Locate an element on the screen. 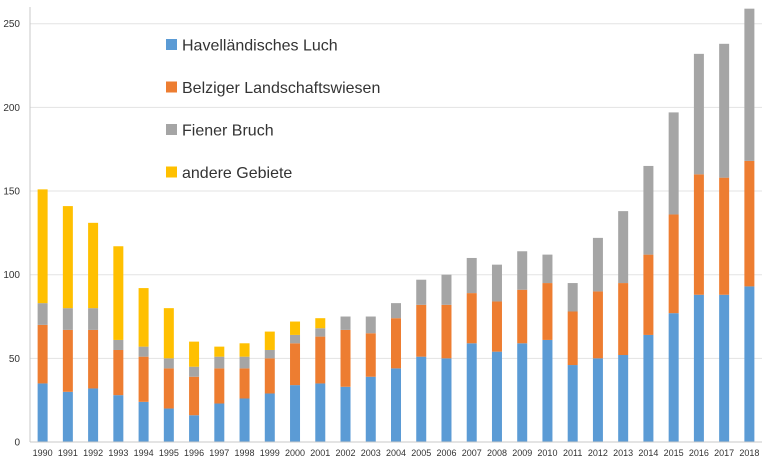 Image resolution: width=768 pixels, height=464 pixels. bar-1994-andere-gebiete is located at coordinates (143, 317).